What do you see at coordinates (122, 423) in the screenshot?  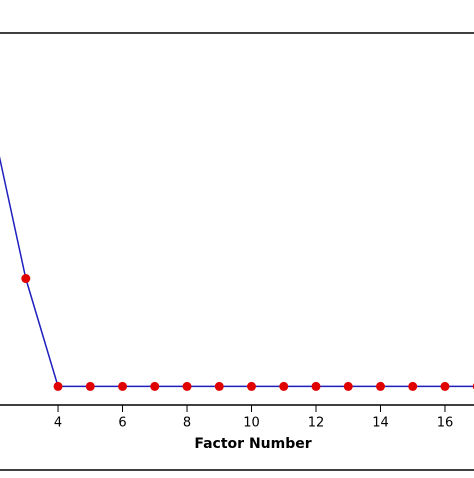 I see `x-tick-label: 6` at bounding box center [122, 423].